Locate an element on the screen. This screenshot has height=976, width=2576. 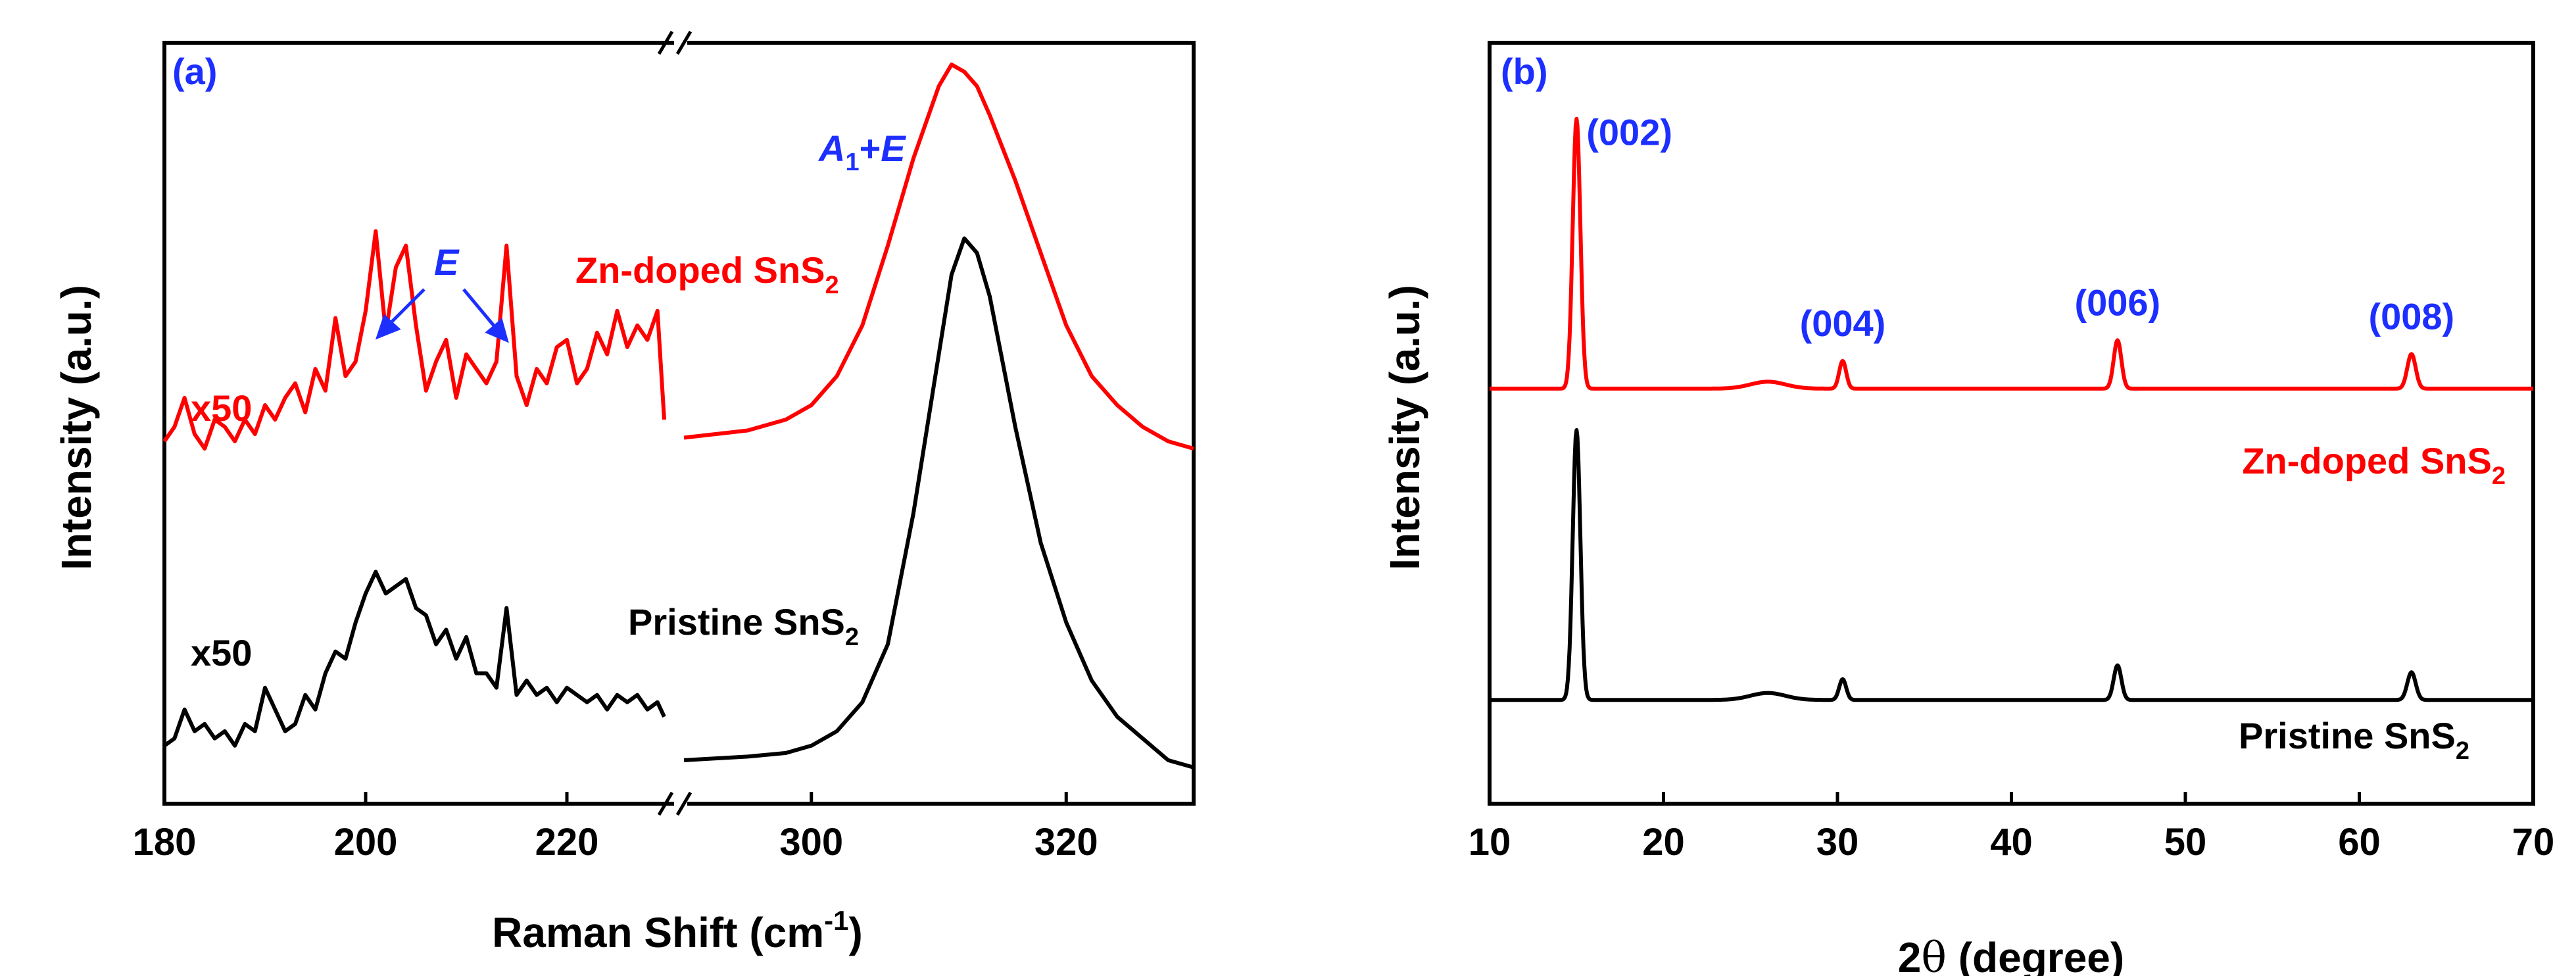
panel-b-x-ticks: 10 20 30 40 50 60 70 is located at coordinates (2012, 828).